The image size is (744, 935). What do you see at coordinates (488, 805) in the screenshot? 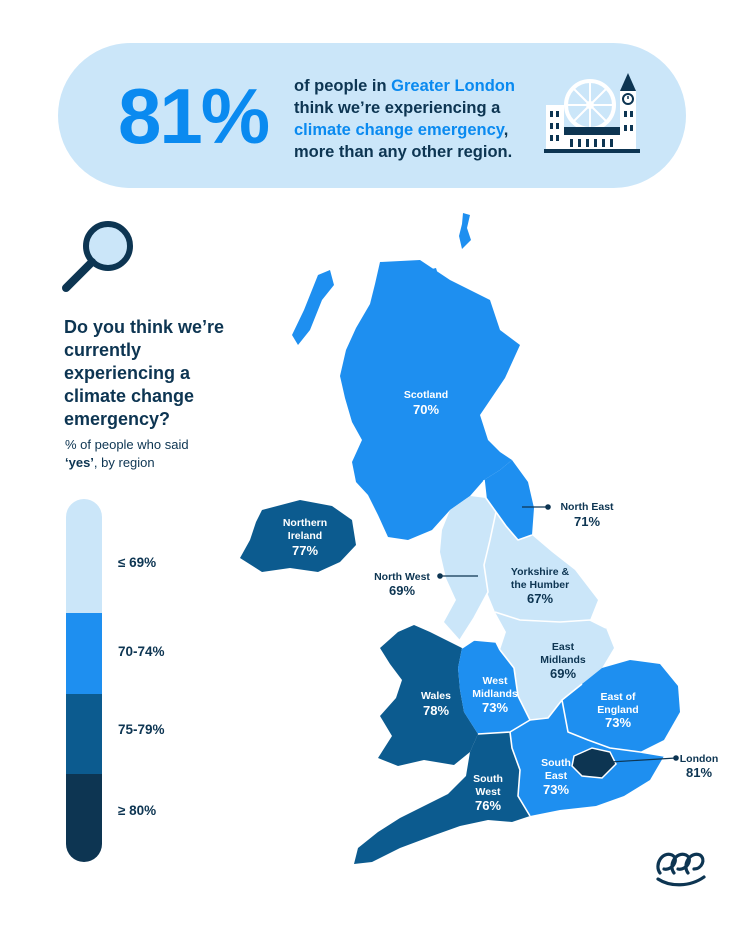
I see `south-west-value: 76%` at bounding box center [488, 805].